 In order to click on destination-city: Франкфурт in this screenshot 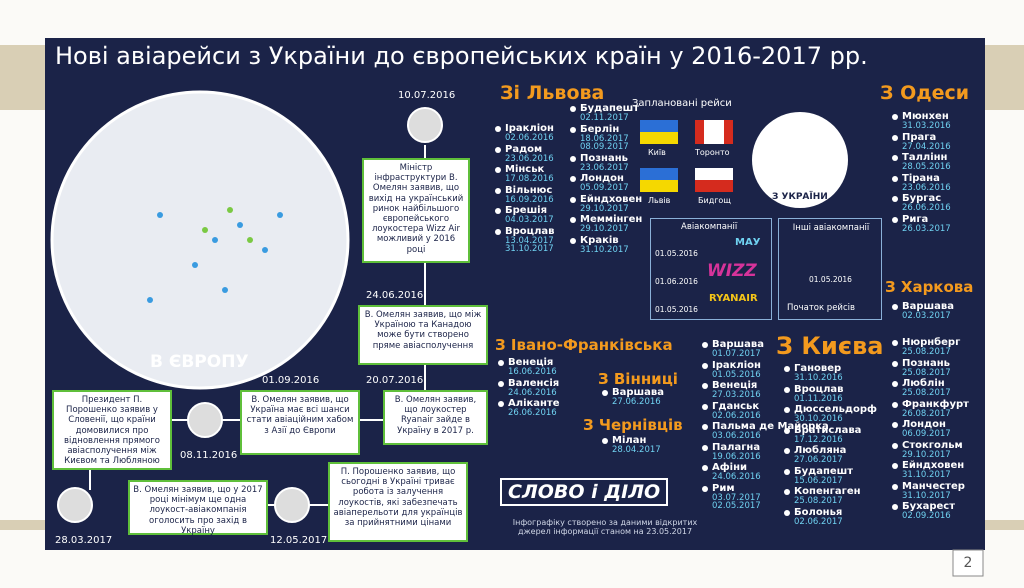, I will do `click(935, 404)`.